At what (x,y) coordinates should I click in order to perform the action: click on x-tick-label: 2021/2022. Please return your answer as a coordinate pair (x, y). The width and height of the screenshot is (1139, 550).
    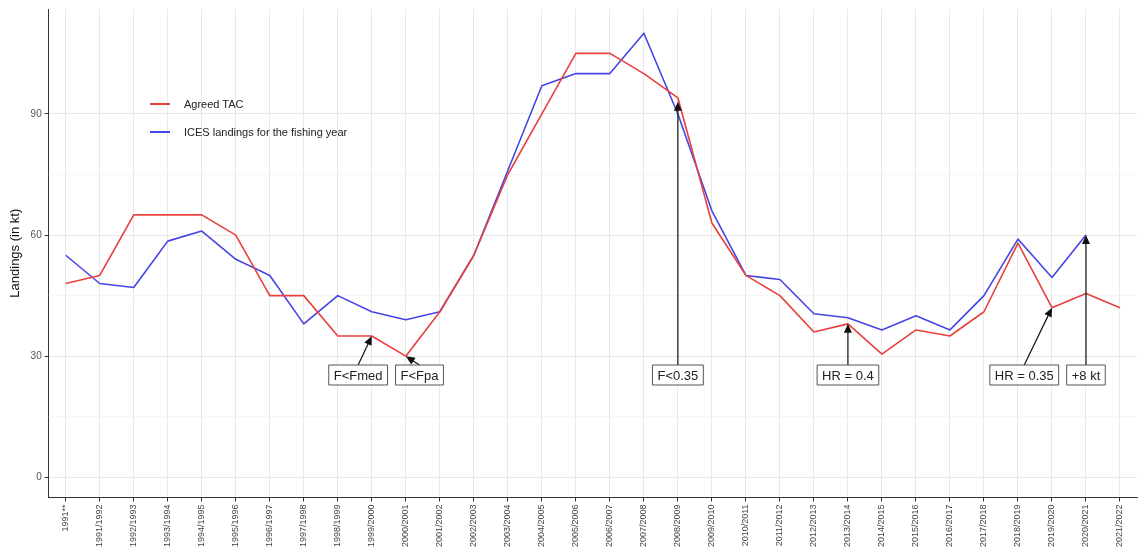
    Looking at the image, I should click on (1119, 525).